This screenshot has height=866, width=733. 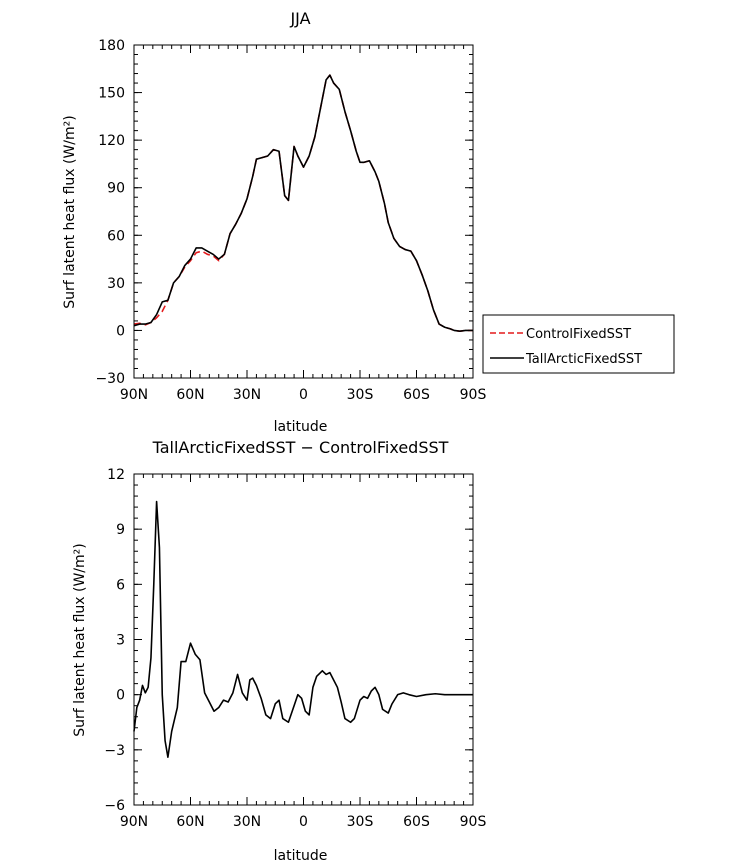 I want to click on bottom-series-line-difference, so click(x=303, y=629).